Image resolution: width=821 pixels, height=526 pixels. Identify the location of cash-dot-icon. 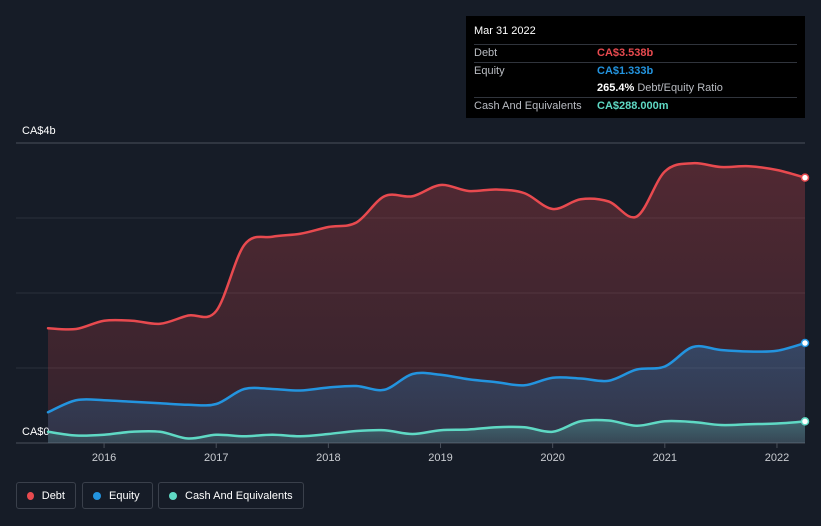
(173, 495).